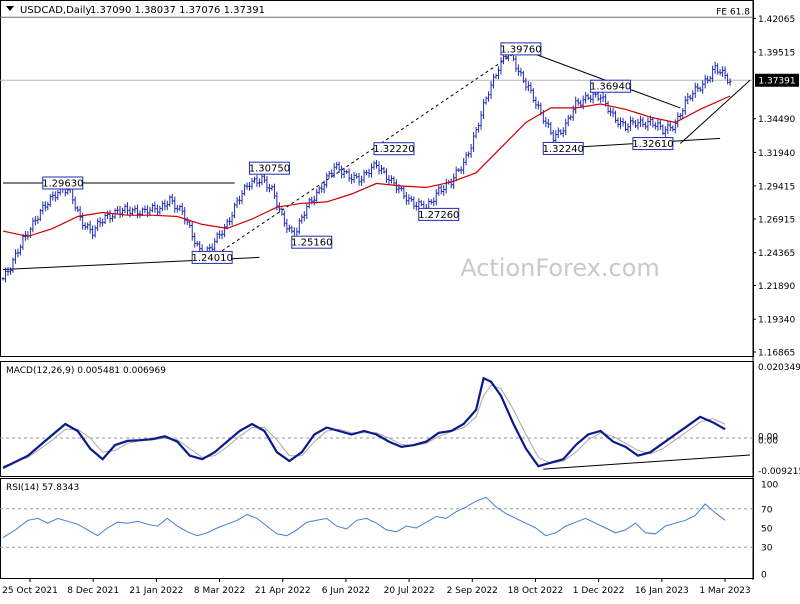 This screenshot has height=604, width=800. What do you see at coordinates (560, 268) in the screenshot?
I see `watermark: ActionForex.com` at bounding box center [560, 268].